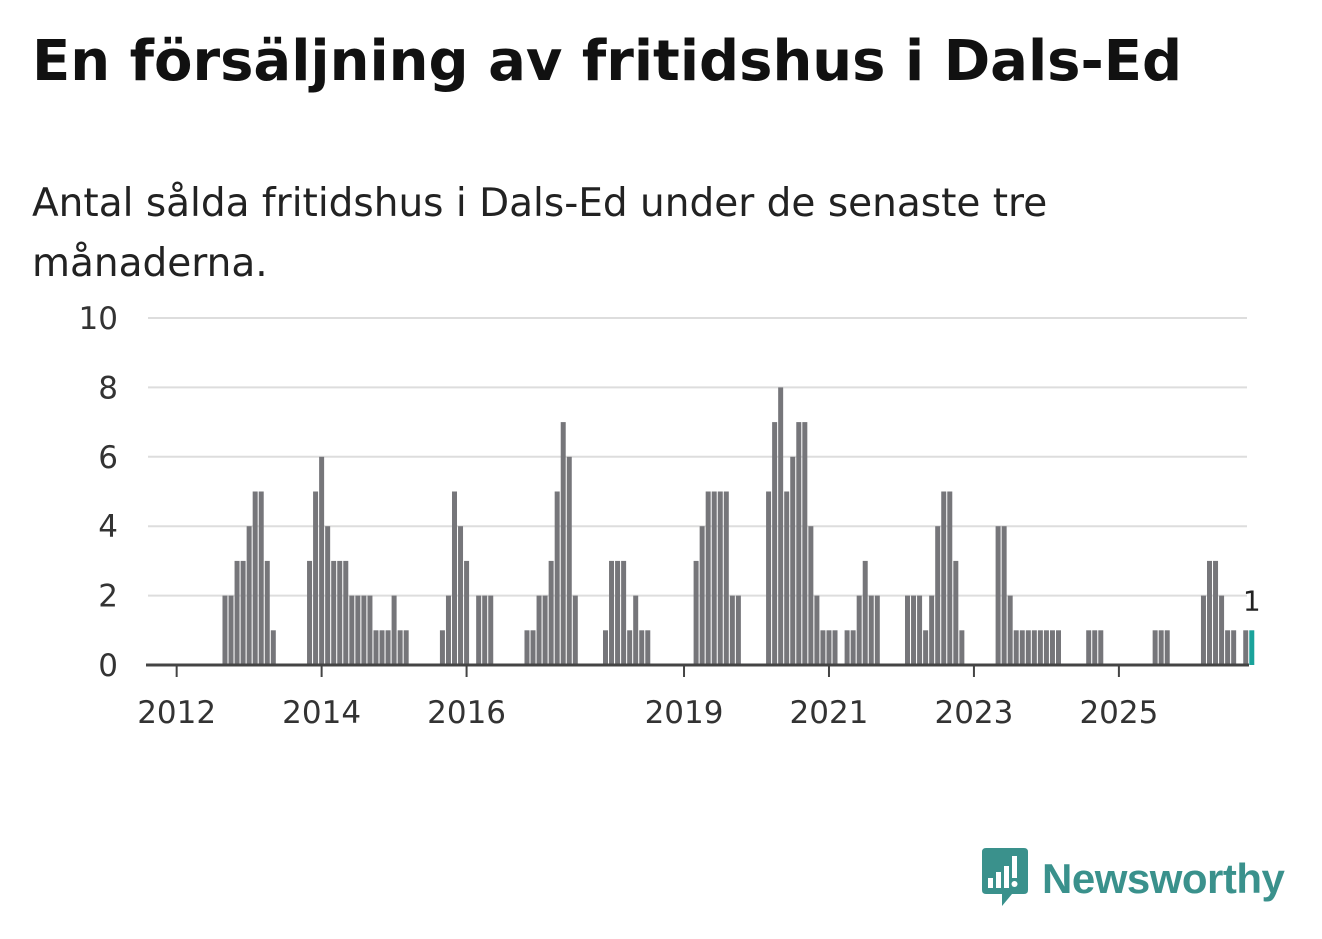  Describe the element at coordinates (108, 527) in the screenshot. I see `y-tick-label: 4` at that location.